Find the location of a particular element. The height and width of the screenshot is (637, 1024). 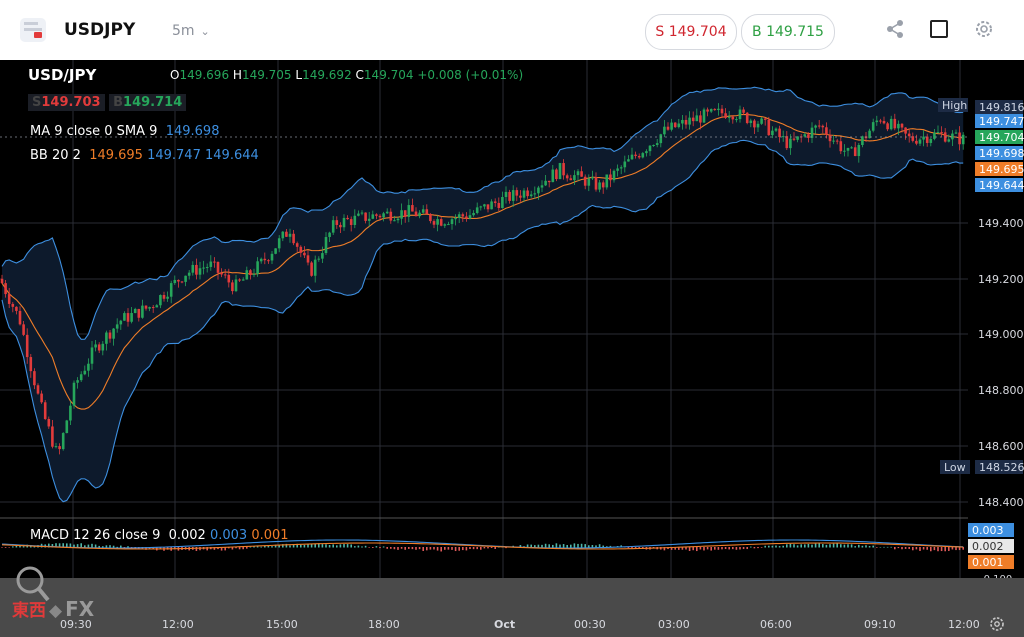

timeframe-value: 5m is located at coordinates (183, 31).